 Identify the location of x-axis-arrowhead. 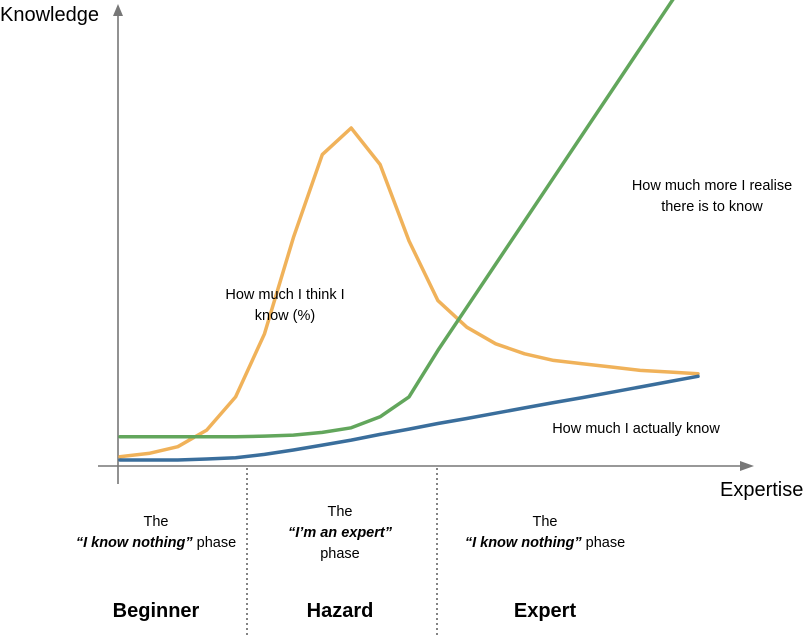
(747, 466).